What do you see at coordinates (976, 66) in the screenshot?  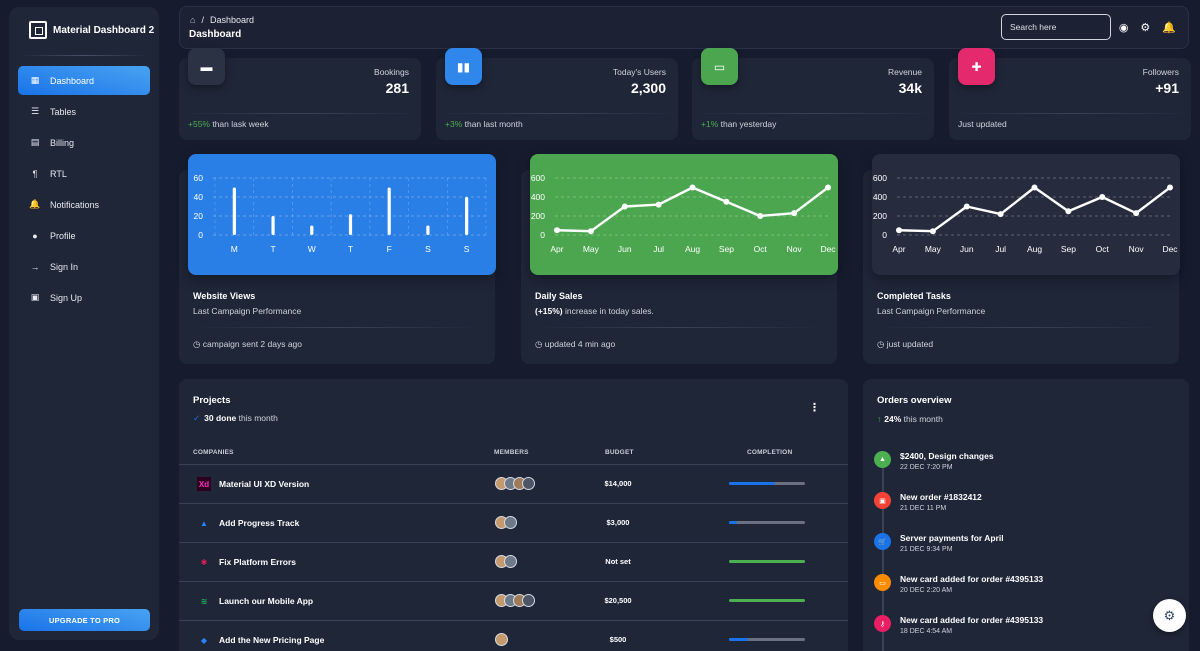 I see `person-add-icon: ✚` at bounding box center [976, 66].